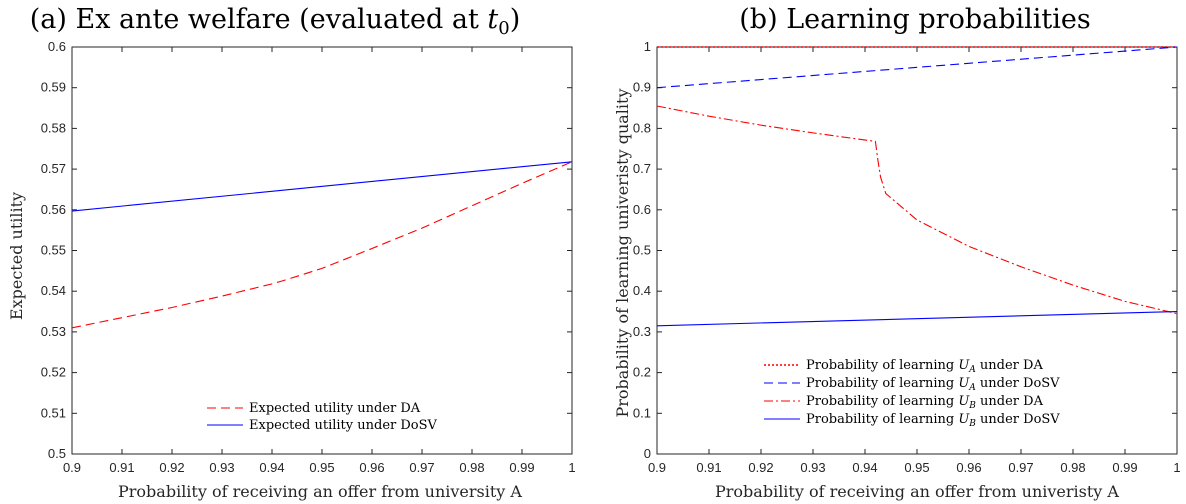  What do you see at coordinates (642, 290) in the screenshot?
I see `chart-b-ytick-label: 0.4` at bounding box center [642, 290].